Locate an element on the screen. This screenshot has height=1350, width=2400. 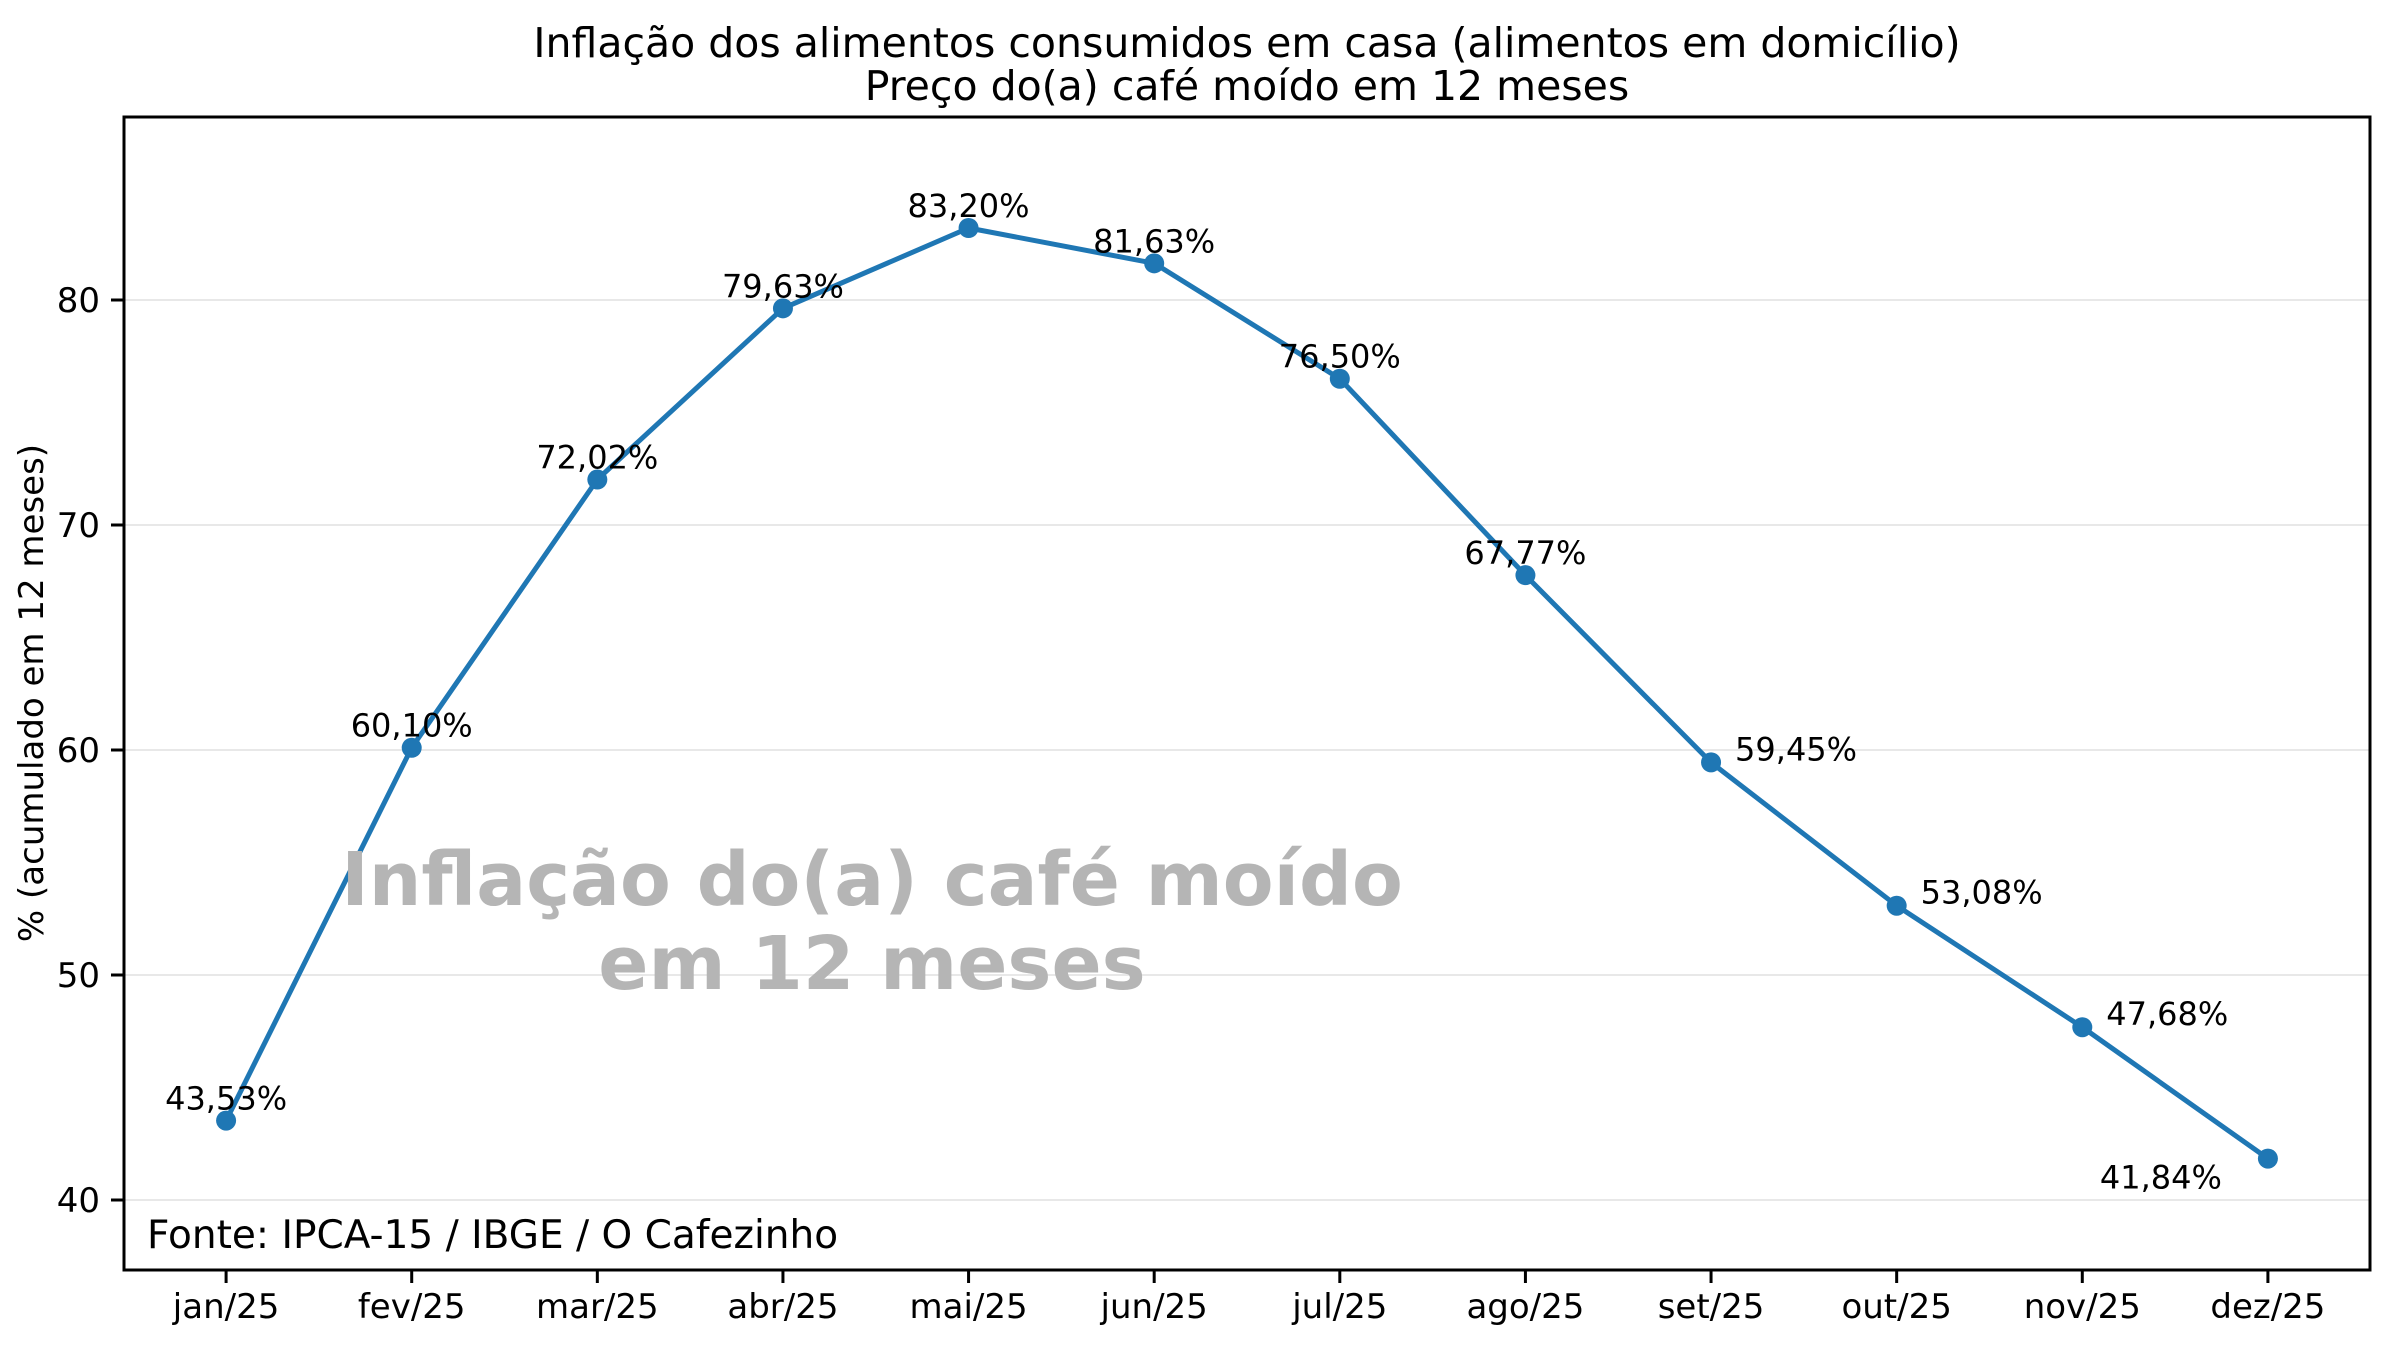
chart-title-line-2: Preço do(a) café moído em 12 meses is located at coordinates (1247, 86).